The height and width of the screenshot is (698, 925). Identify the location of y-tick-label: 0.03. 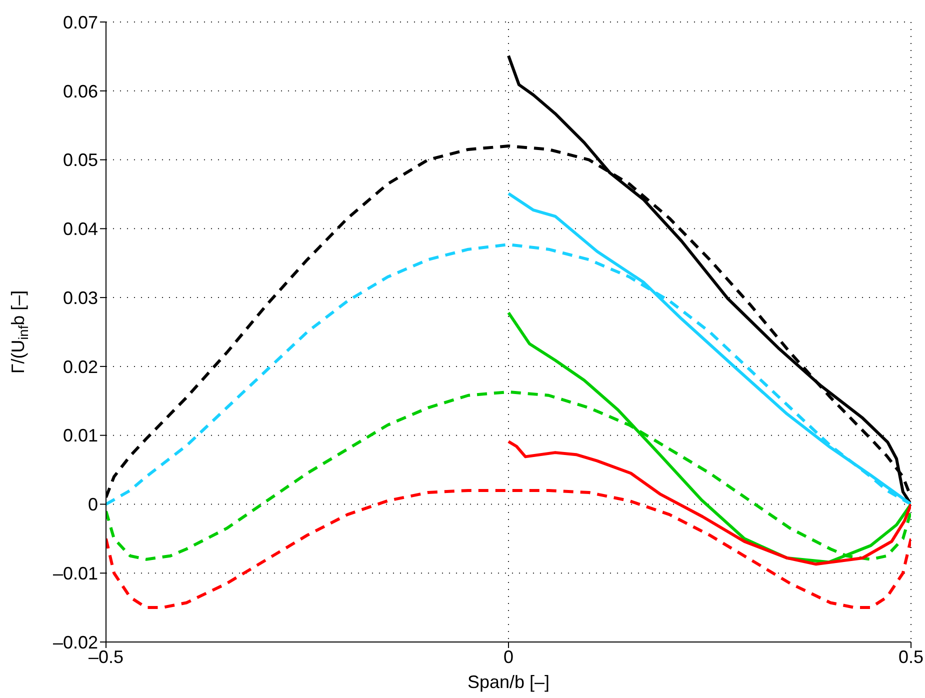
(80, 298).